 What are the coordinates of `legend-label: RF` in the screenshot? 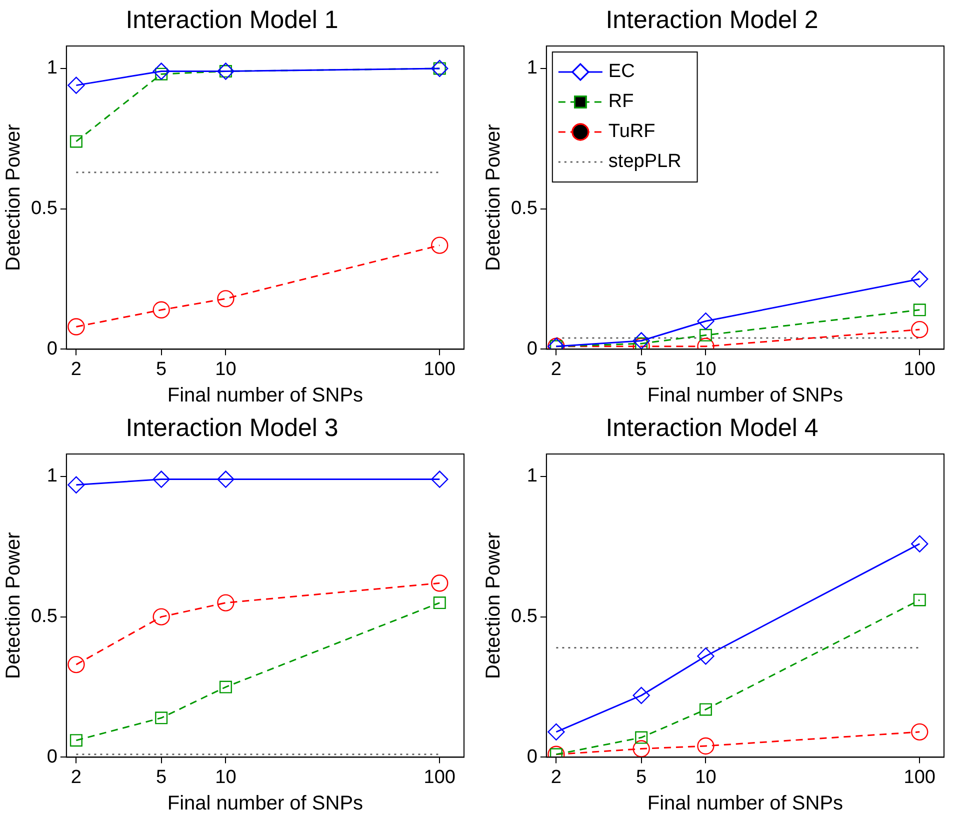 It's located at (621, 101).